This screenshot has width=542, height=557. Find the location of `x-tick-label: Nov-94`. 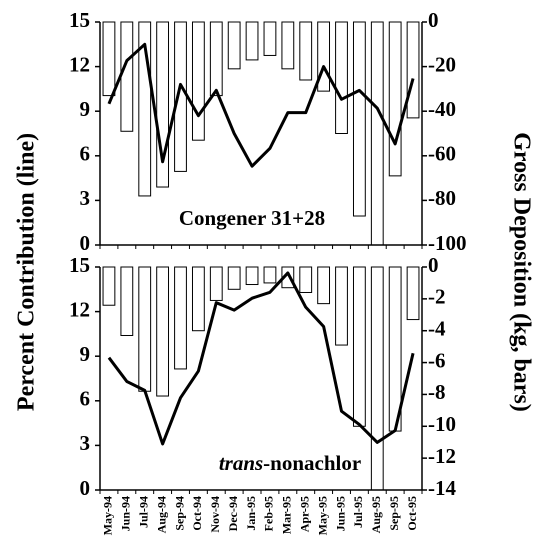

x-tick-label: Nov-94 is located at coordinates (215, 514).